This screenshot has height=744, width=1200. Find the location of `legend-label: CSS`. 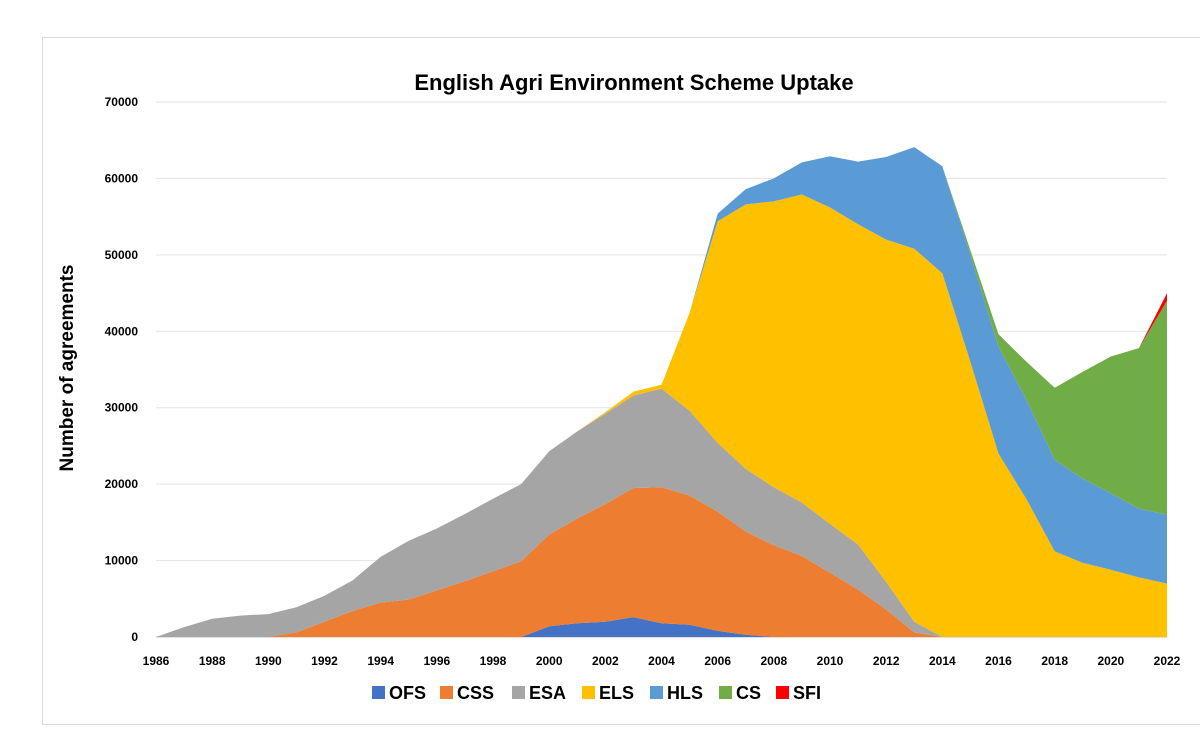

legend-label: CSS is located at coordinates (475, 693).